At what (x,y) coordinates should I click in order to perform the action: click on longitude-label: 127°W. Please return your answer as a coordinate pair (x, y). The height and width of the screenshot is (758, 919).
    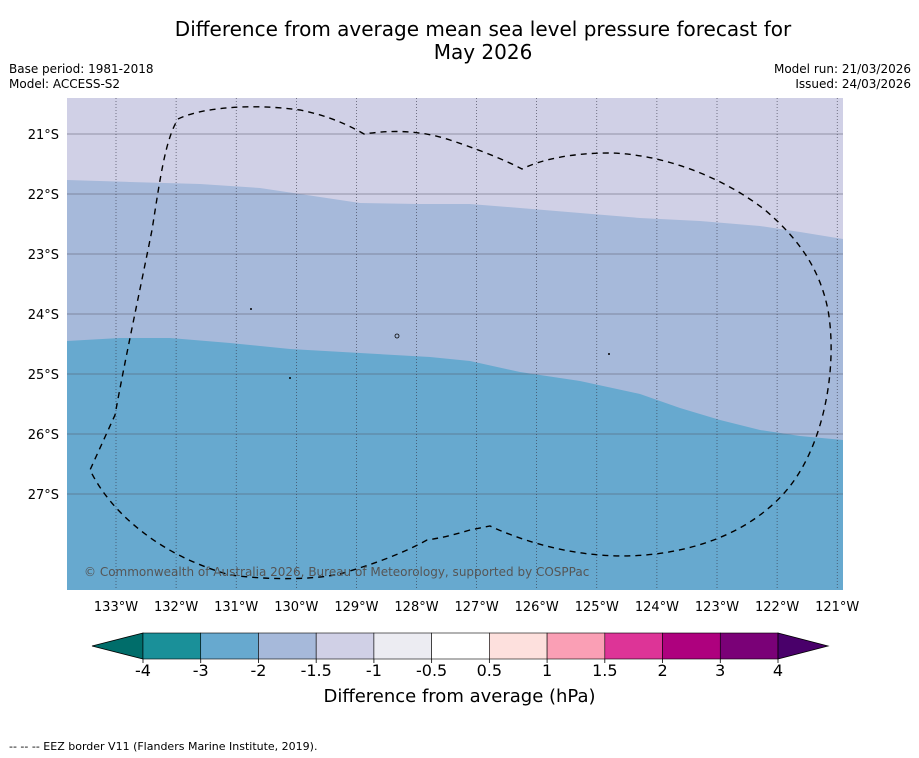
    Looking at the image, I should click on (477, 607).